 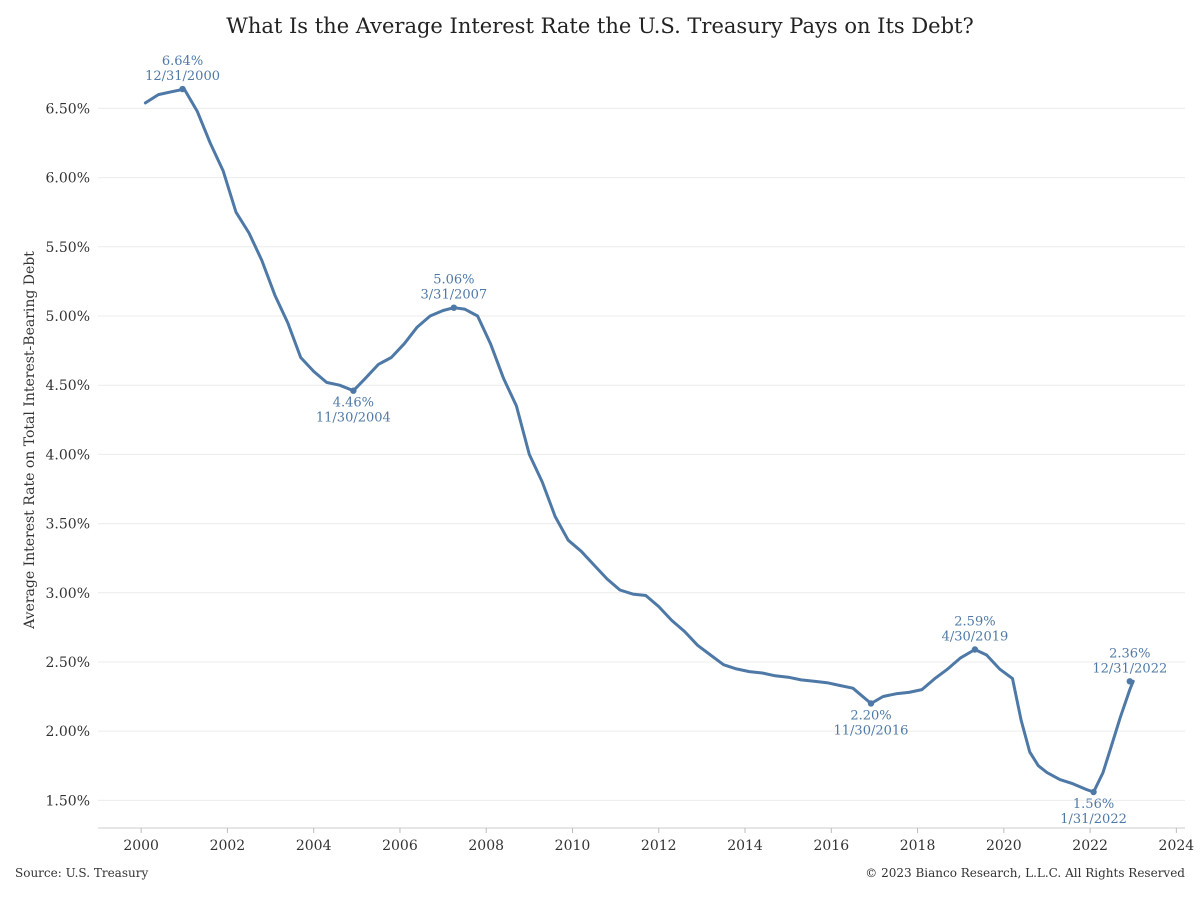 I want to click on annotation-date: 11/30/2004, so click(x=353, y=418).